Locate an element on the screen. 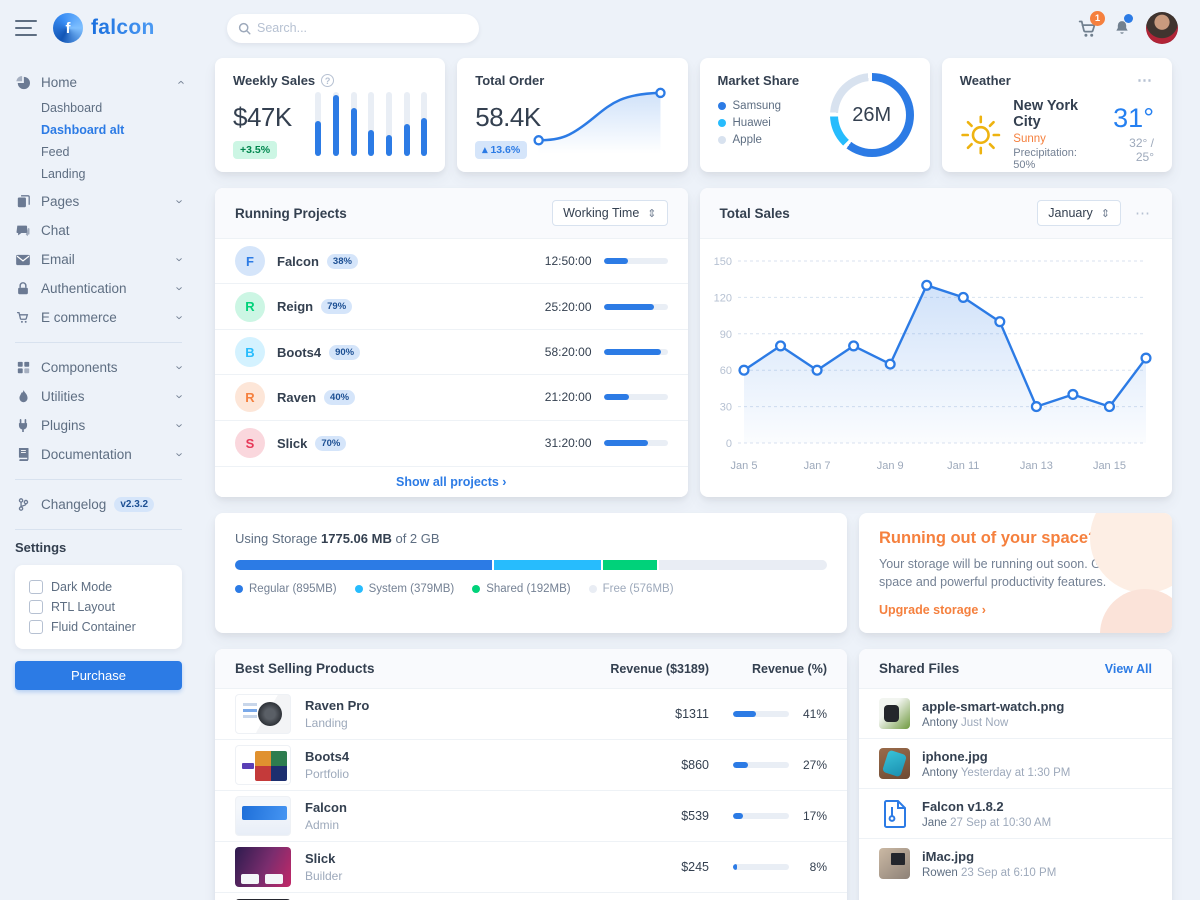 Image resolution: width=1200 pixels, height=900 pixels. svg-text: 90 is located at coordinates (725, 335).